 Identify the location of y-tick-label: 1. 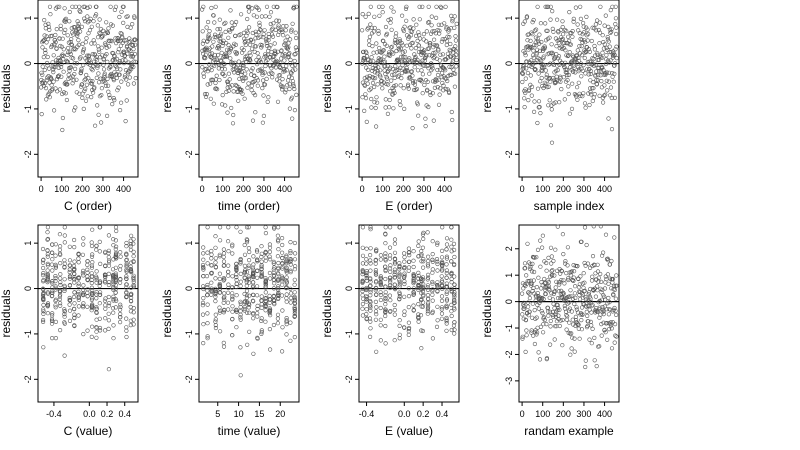
(189, 18).